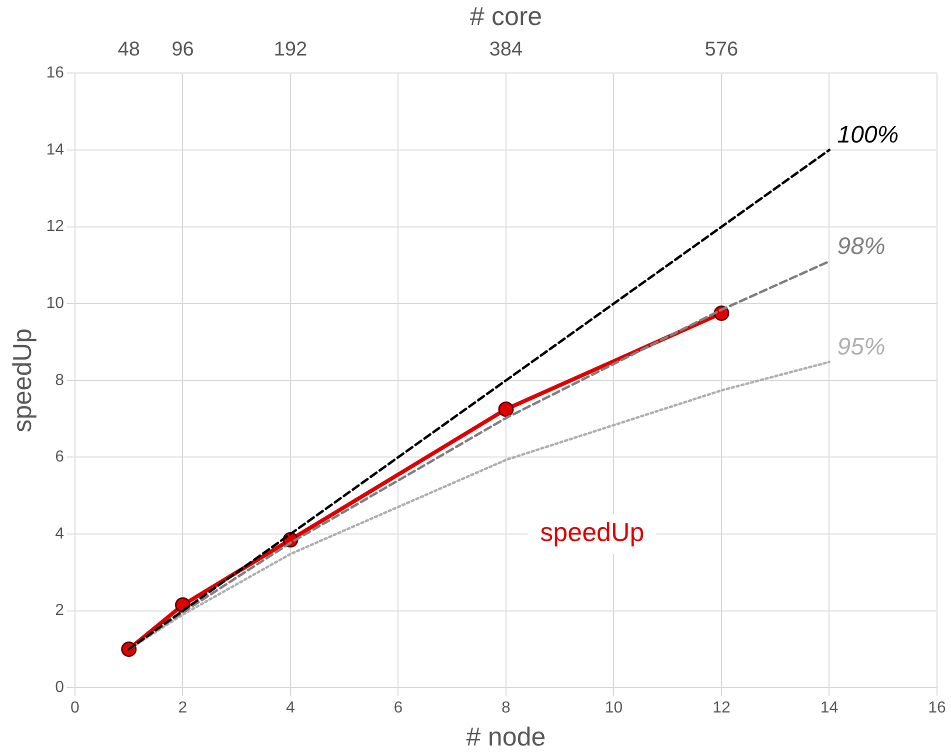 This screenshot has height=756, width=951. Describe the element at coordinates (861, 246) in the screenshot. I see `series-label: 98%` at that location.